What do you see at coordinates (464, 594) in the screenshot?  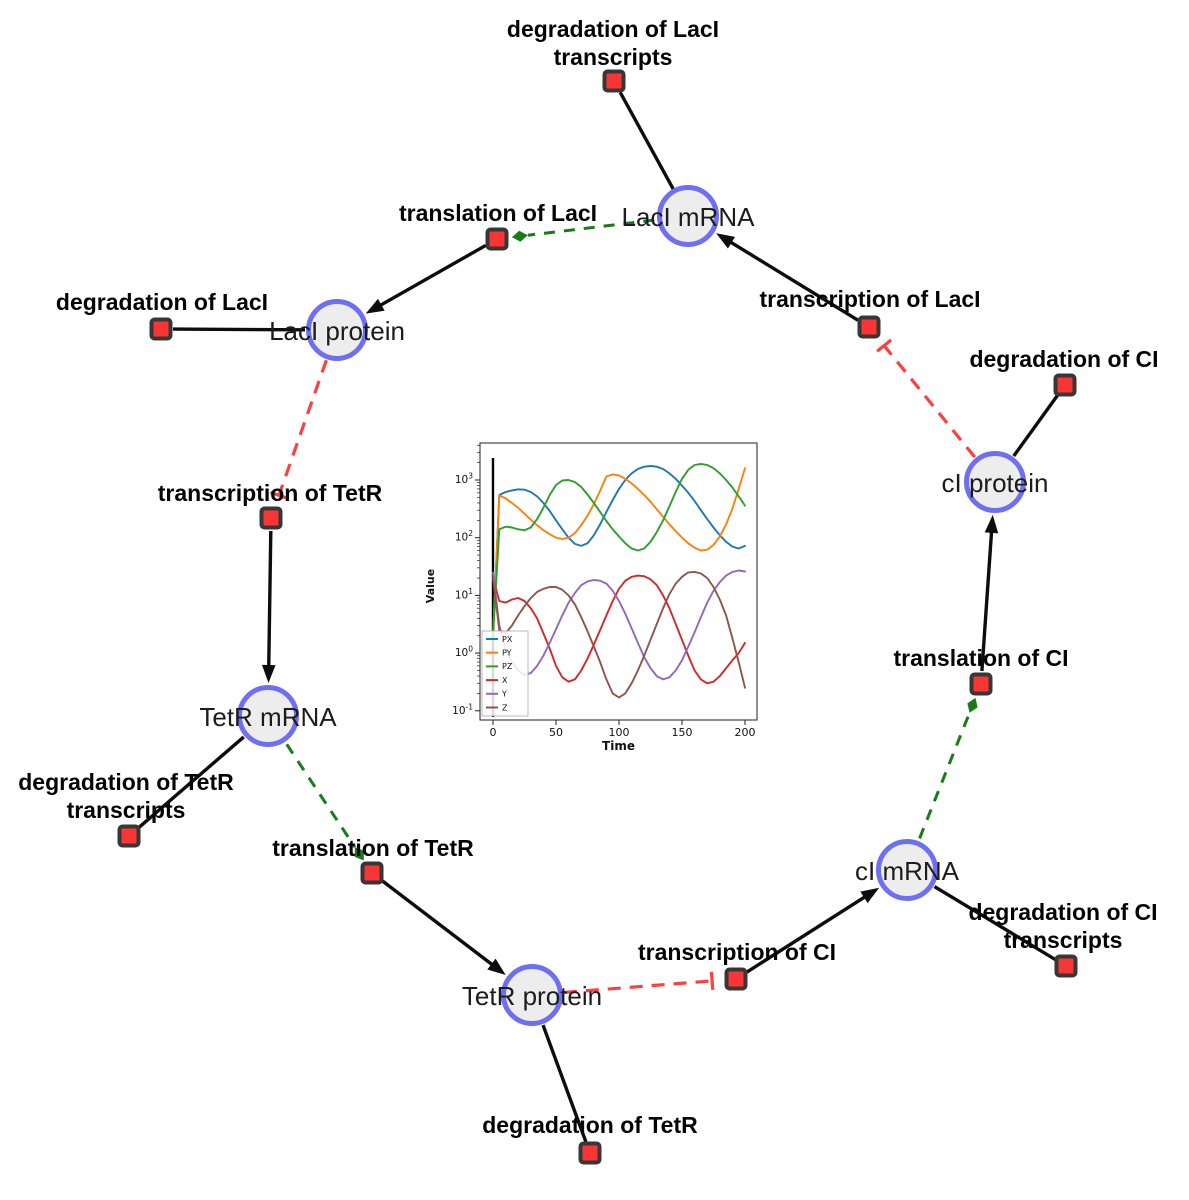 I see `y-tick-label: 10¹` at bounding box center [464, 594].